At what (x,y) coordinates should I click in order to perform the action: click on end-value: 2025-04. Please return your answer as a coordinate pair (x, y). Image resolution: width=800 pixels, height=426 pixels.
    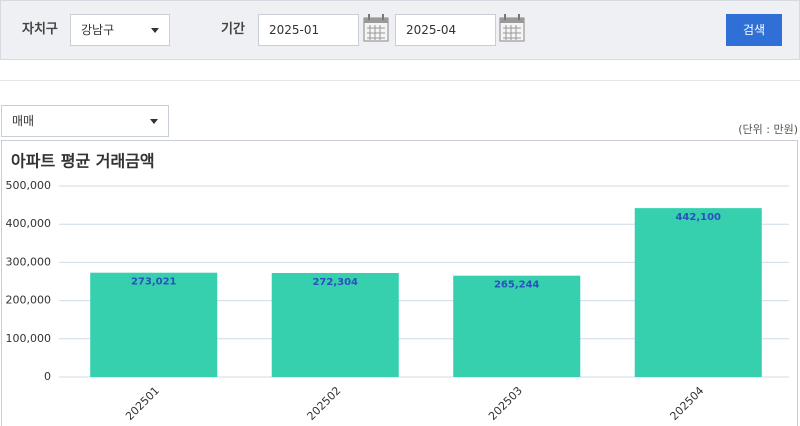
    Looking at the image, I should click on (431, 30).